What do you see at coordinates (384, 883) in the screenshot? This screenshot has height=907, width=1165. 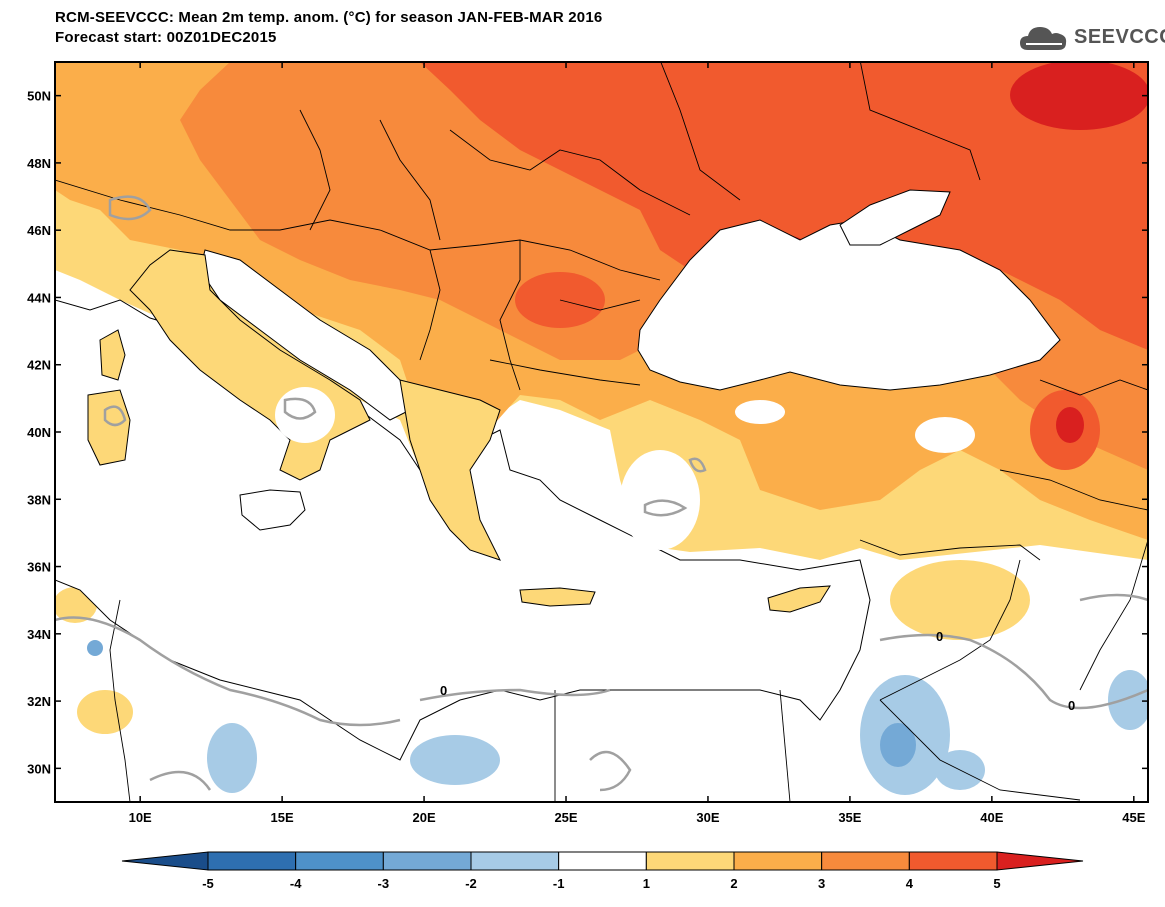 I see `colorbar-tick-label: -3` at bounding box center [384, 883].